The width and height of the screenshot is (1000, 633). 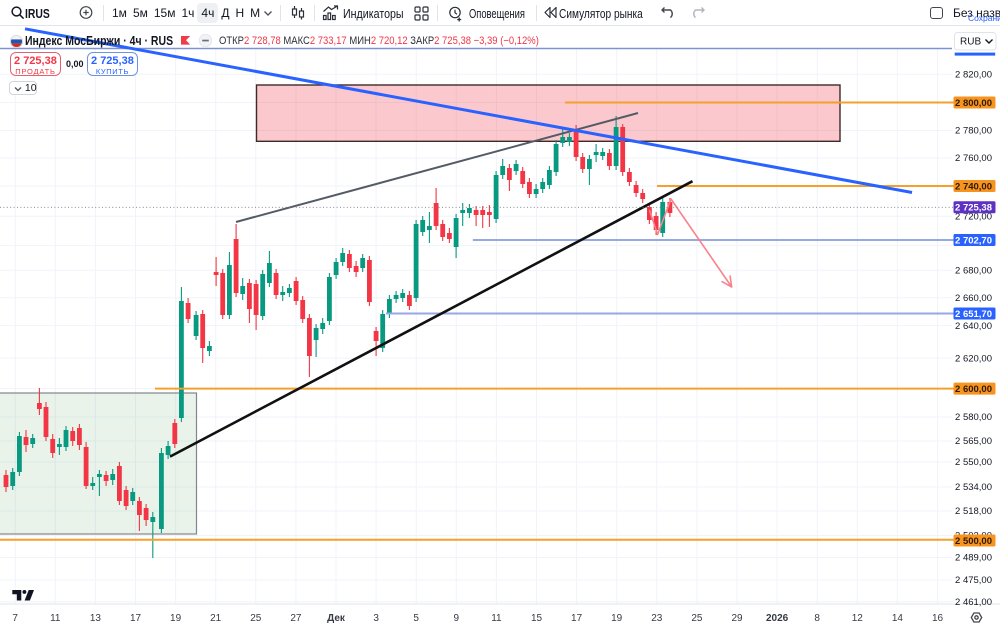 I want to click on svg-text: 2 518,00, so click(x=973, y=511).